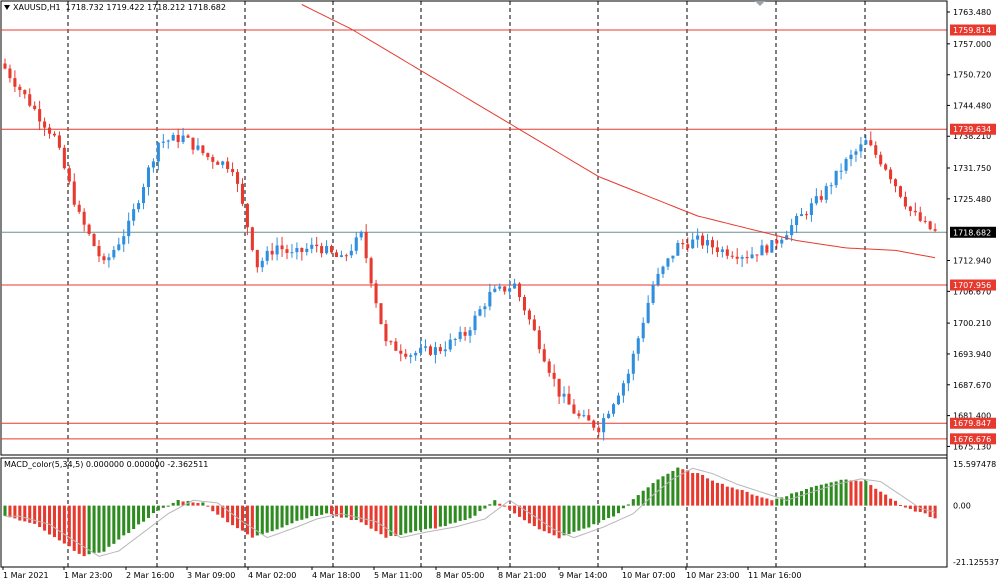 The image size is (1000, 587). What do you see at coordinates (583, 575) in the screenshot?
I see `time-tick-label: 9 Mar 14:00` at bounding box center [583, 575].